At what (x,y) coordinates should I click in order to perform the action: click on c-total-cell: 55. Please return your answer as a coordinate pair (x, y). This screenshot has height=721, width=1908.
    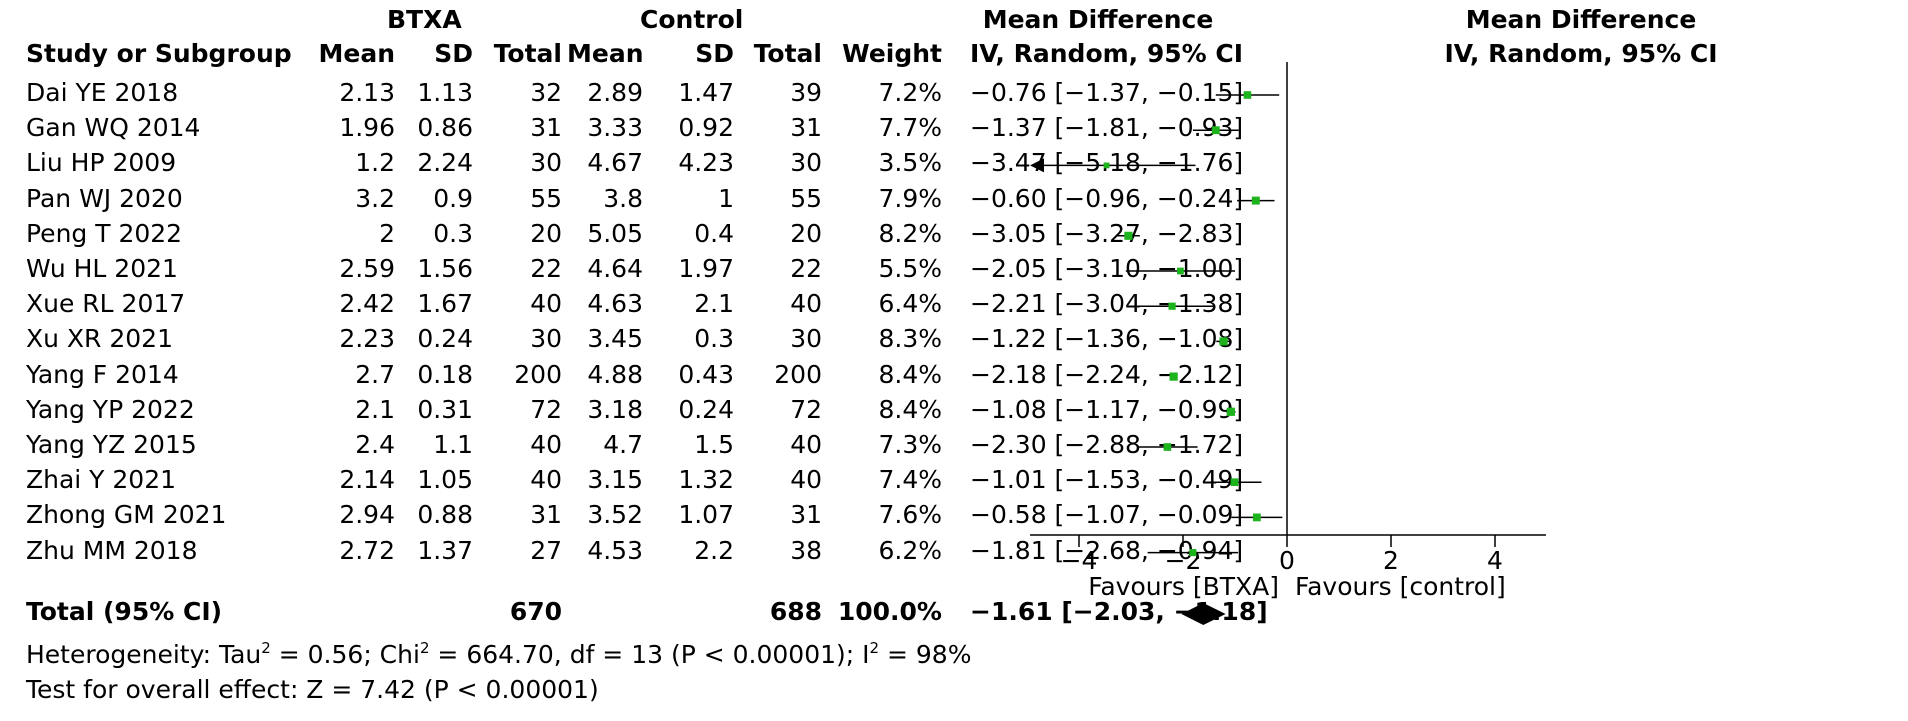
    Looking at the image, I should click on (806, 198).